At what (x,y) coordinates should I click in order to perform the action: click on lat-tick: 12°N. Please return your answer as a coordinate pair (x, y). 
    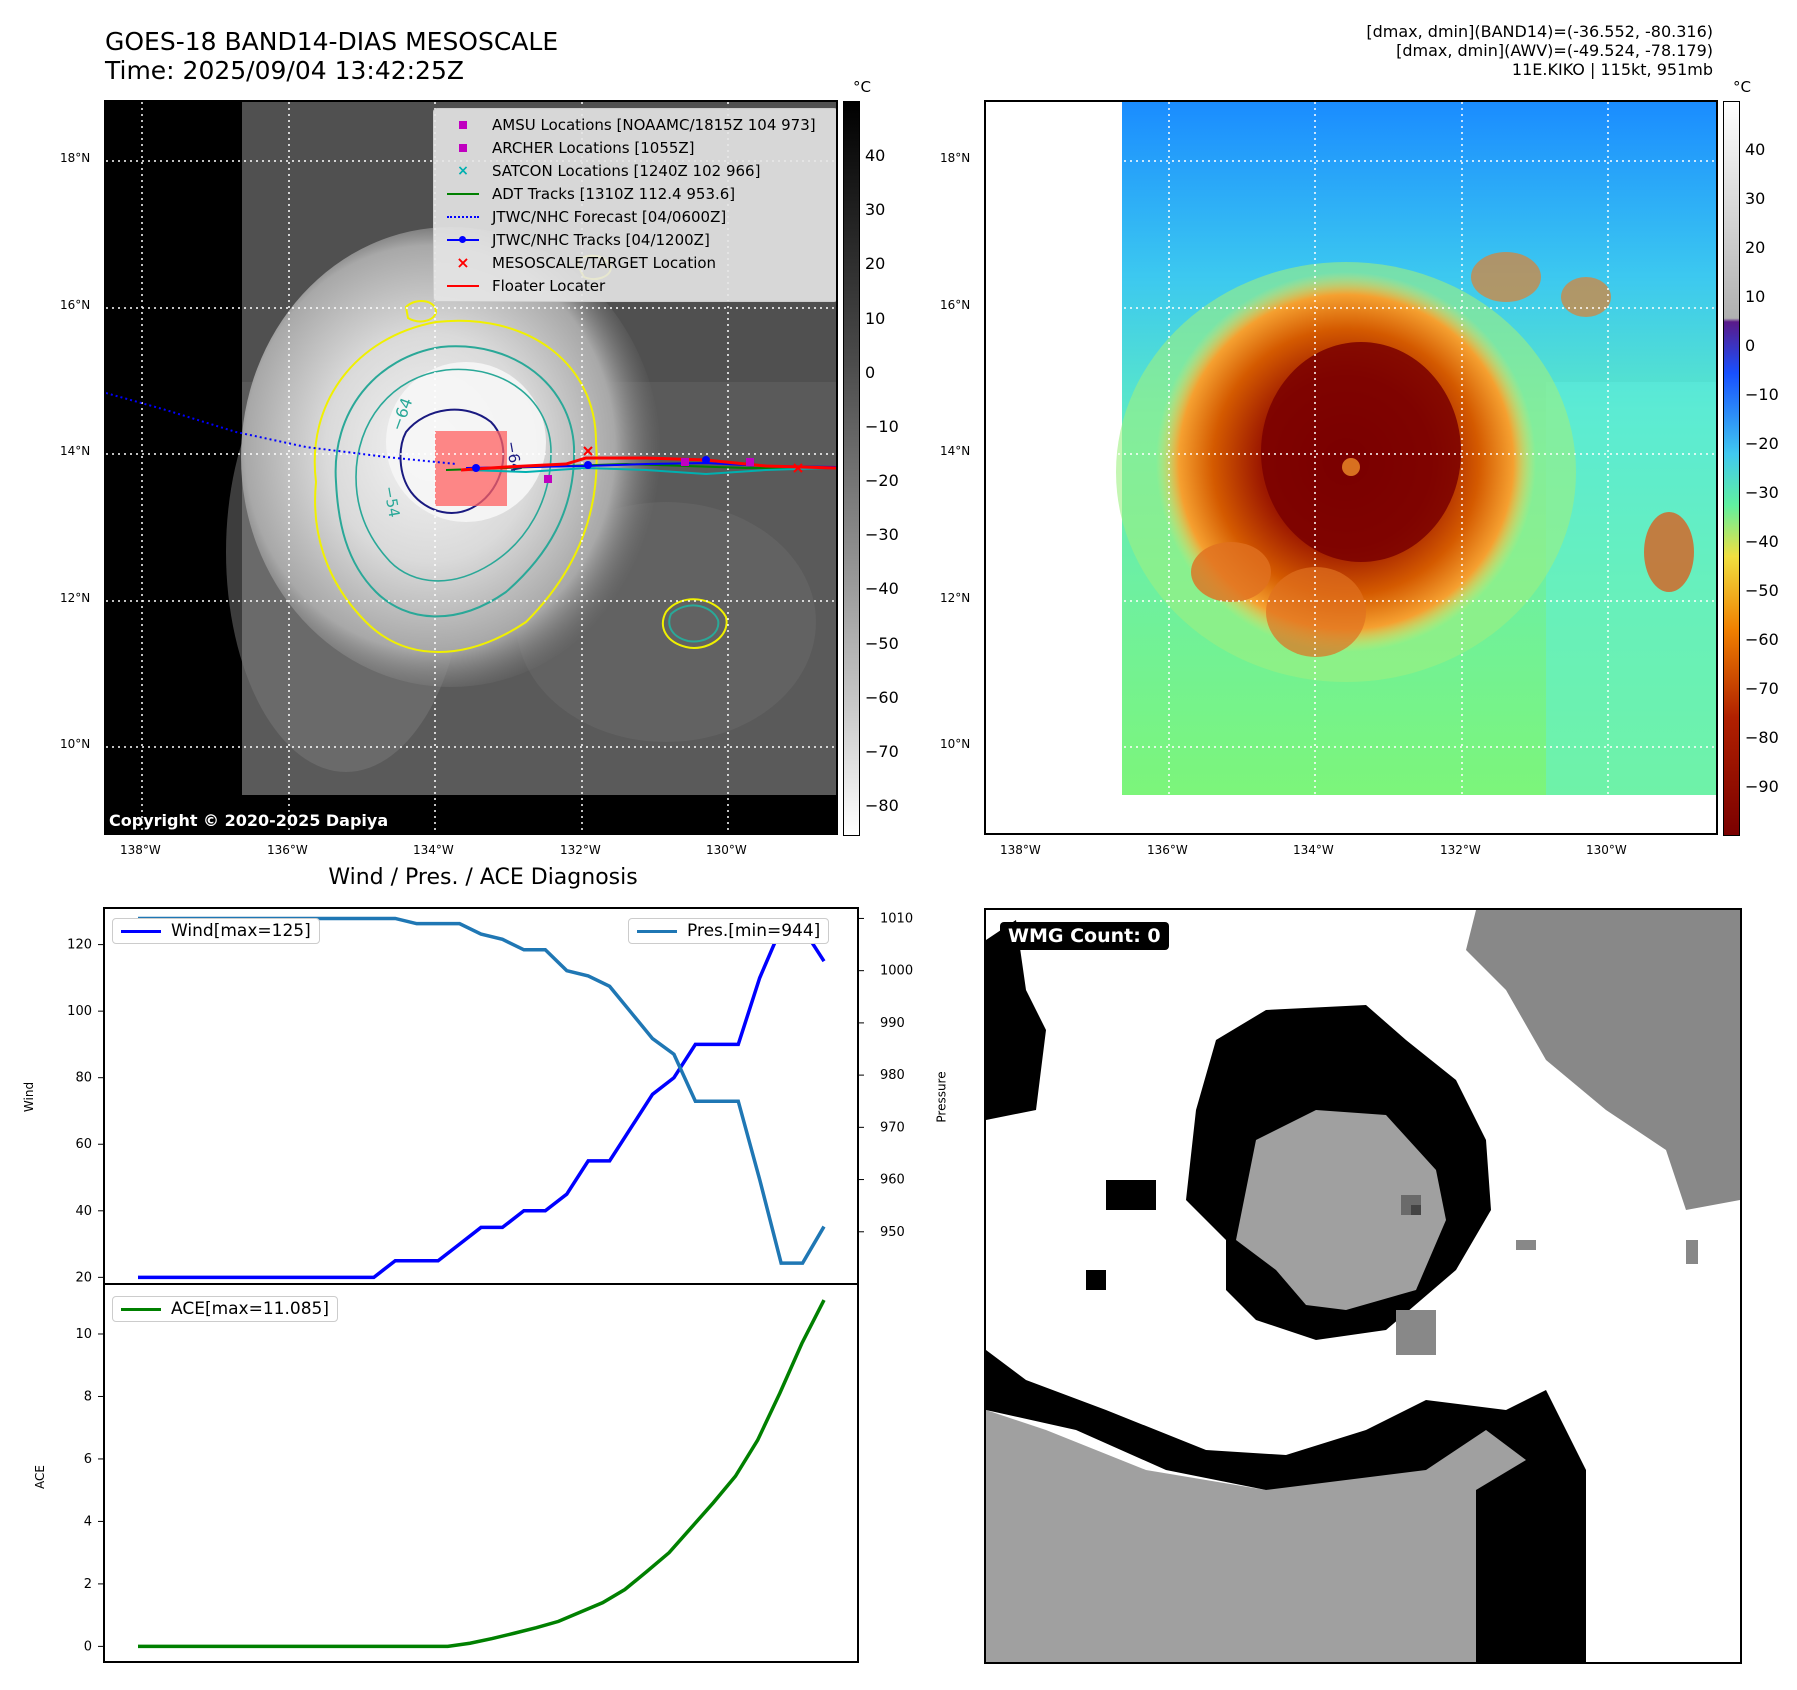
    Looking at the image, I should click on (955, 598).